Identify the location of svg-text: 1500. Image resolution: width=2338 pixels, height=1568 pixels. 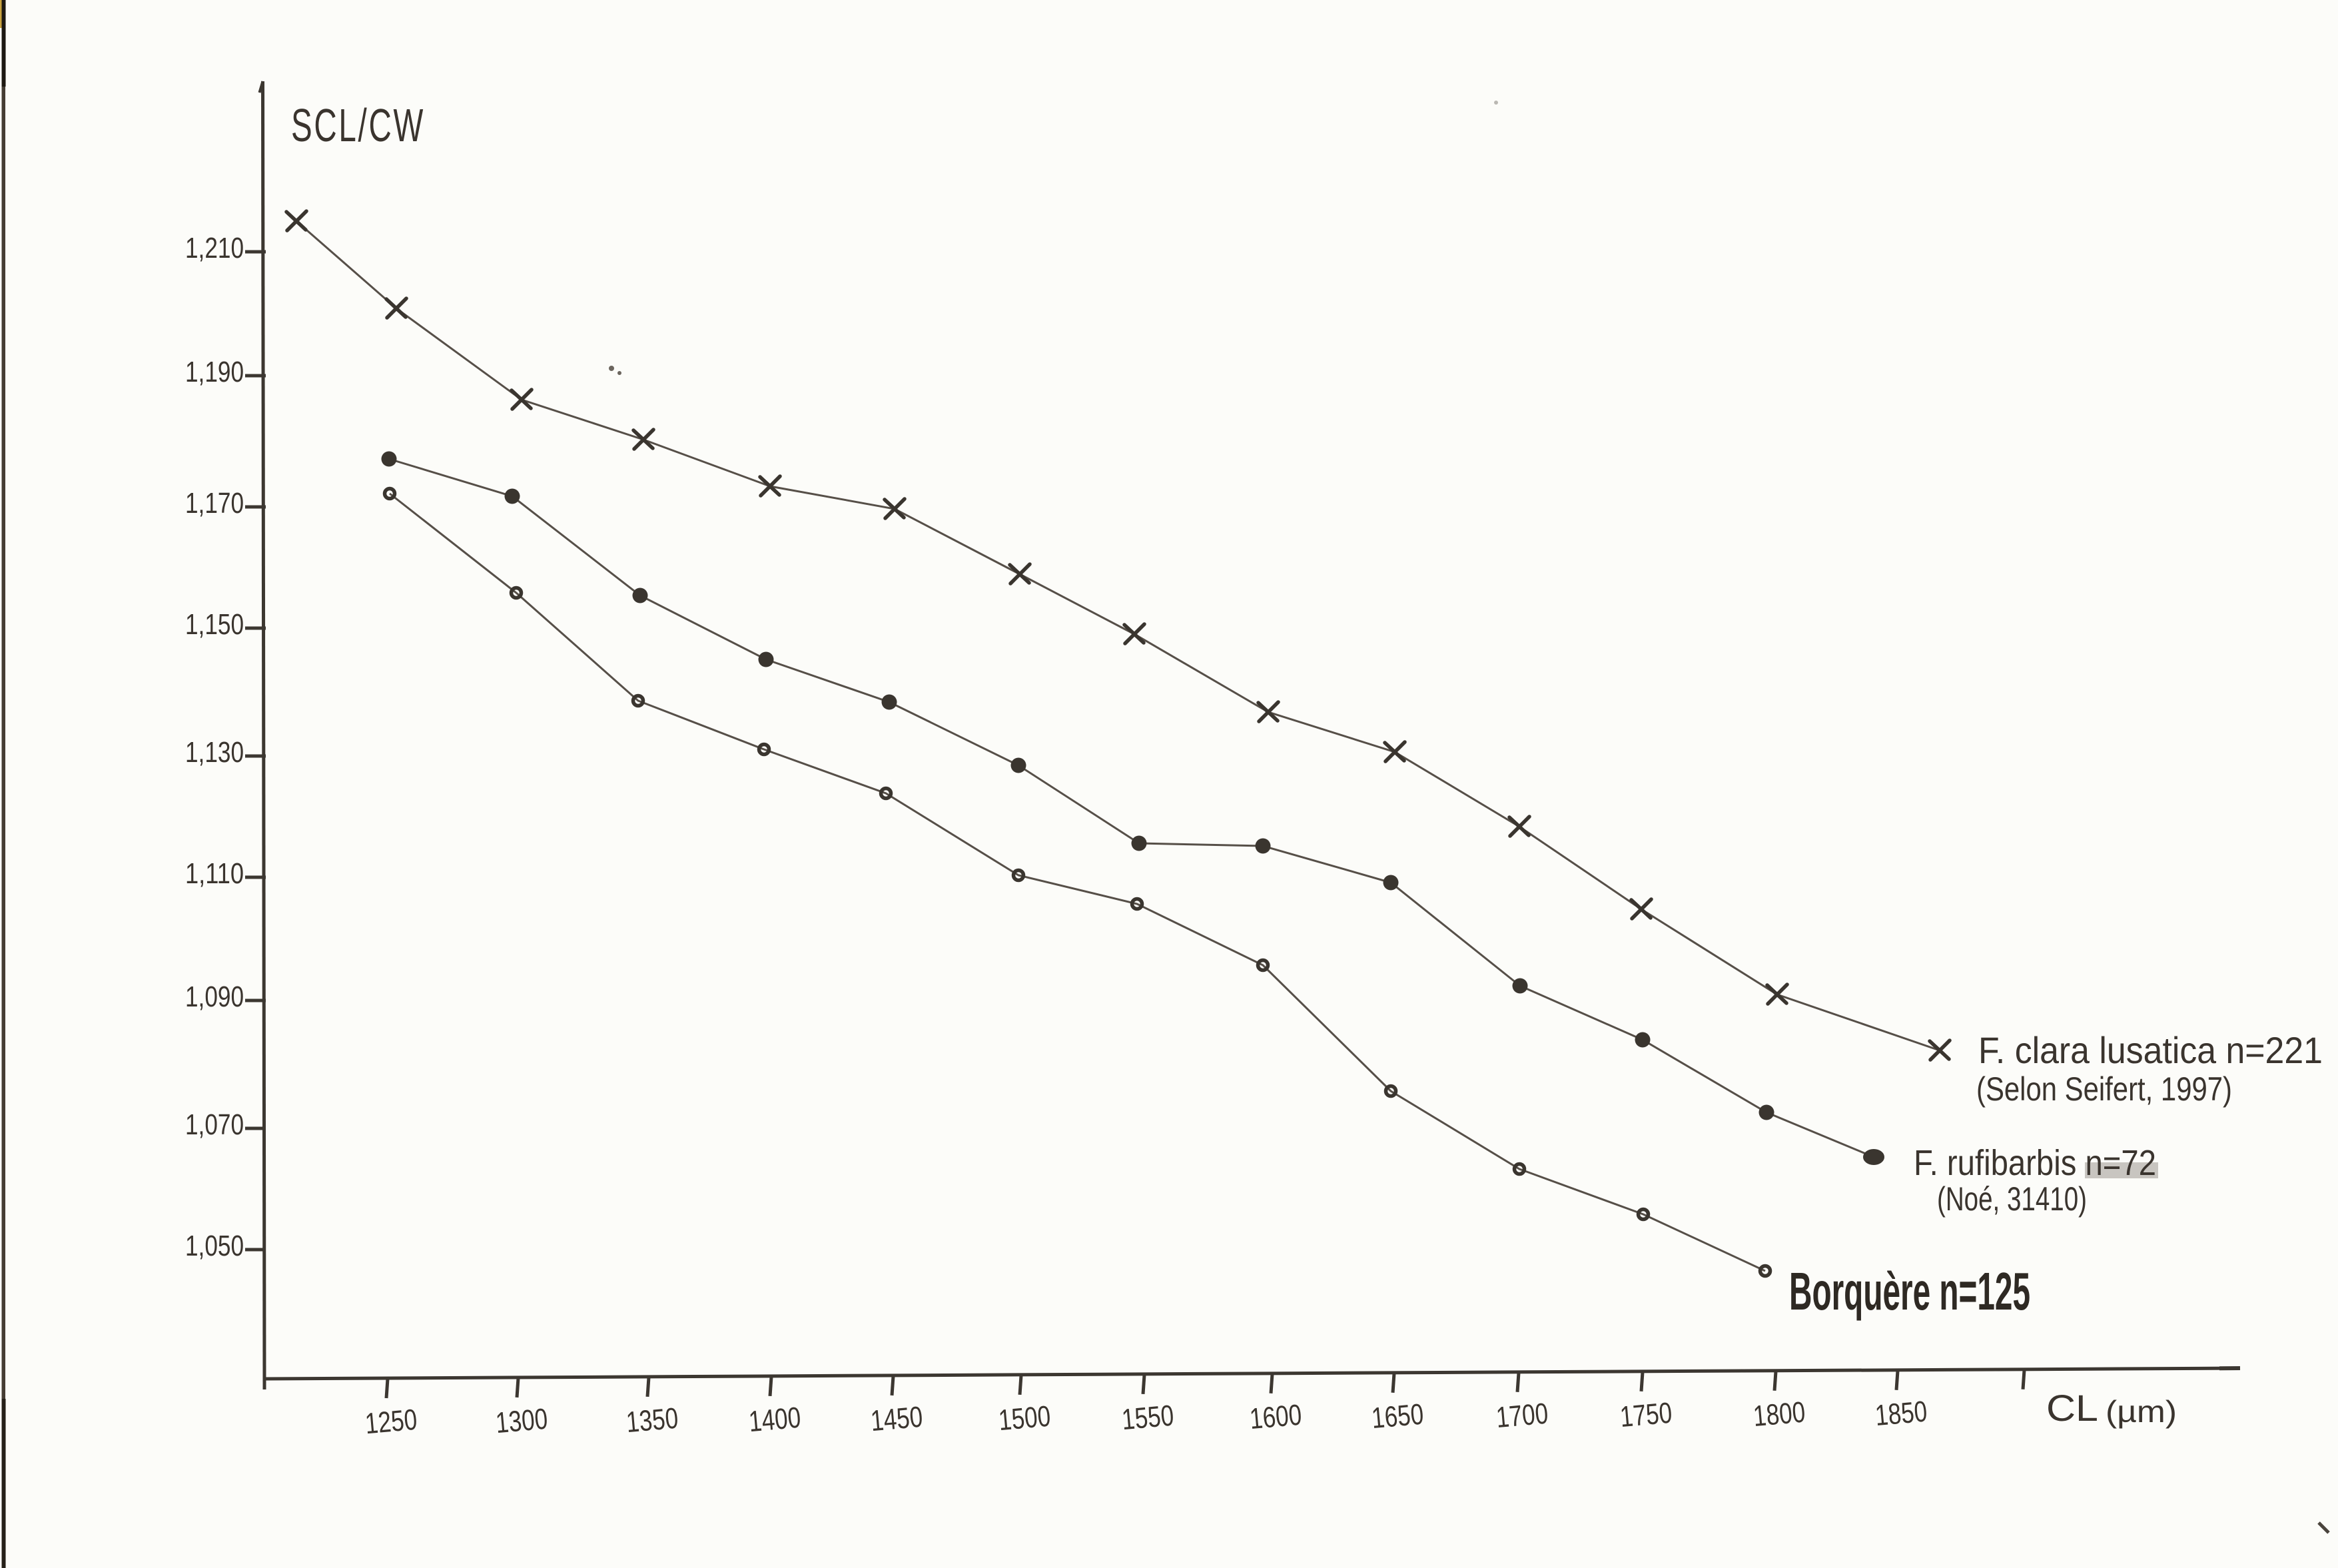
(1024, 1418).